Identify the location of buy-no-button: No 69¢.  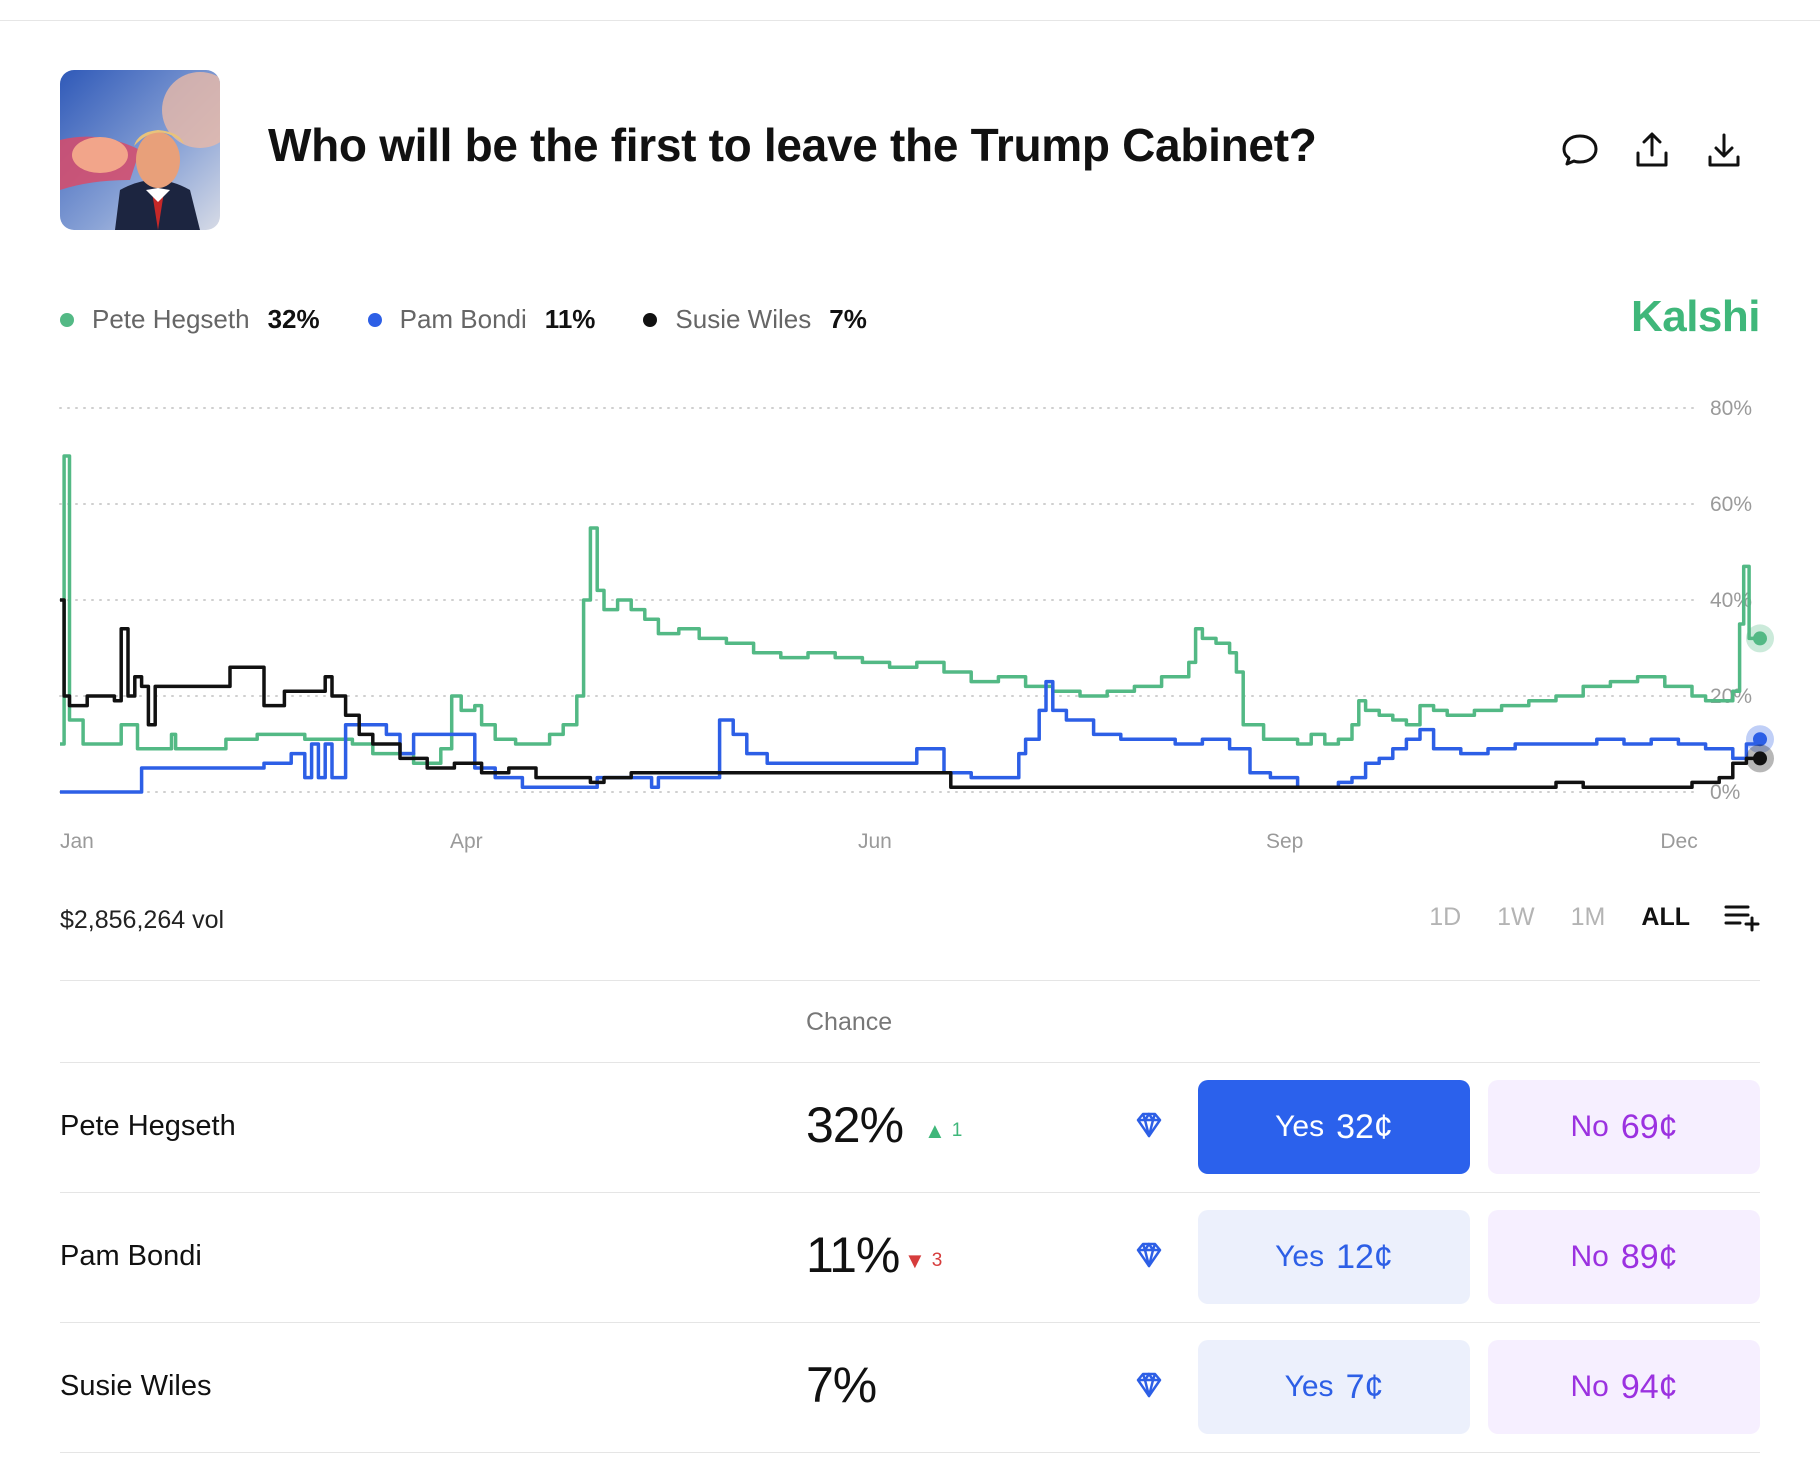
(1624, 1127).